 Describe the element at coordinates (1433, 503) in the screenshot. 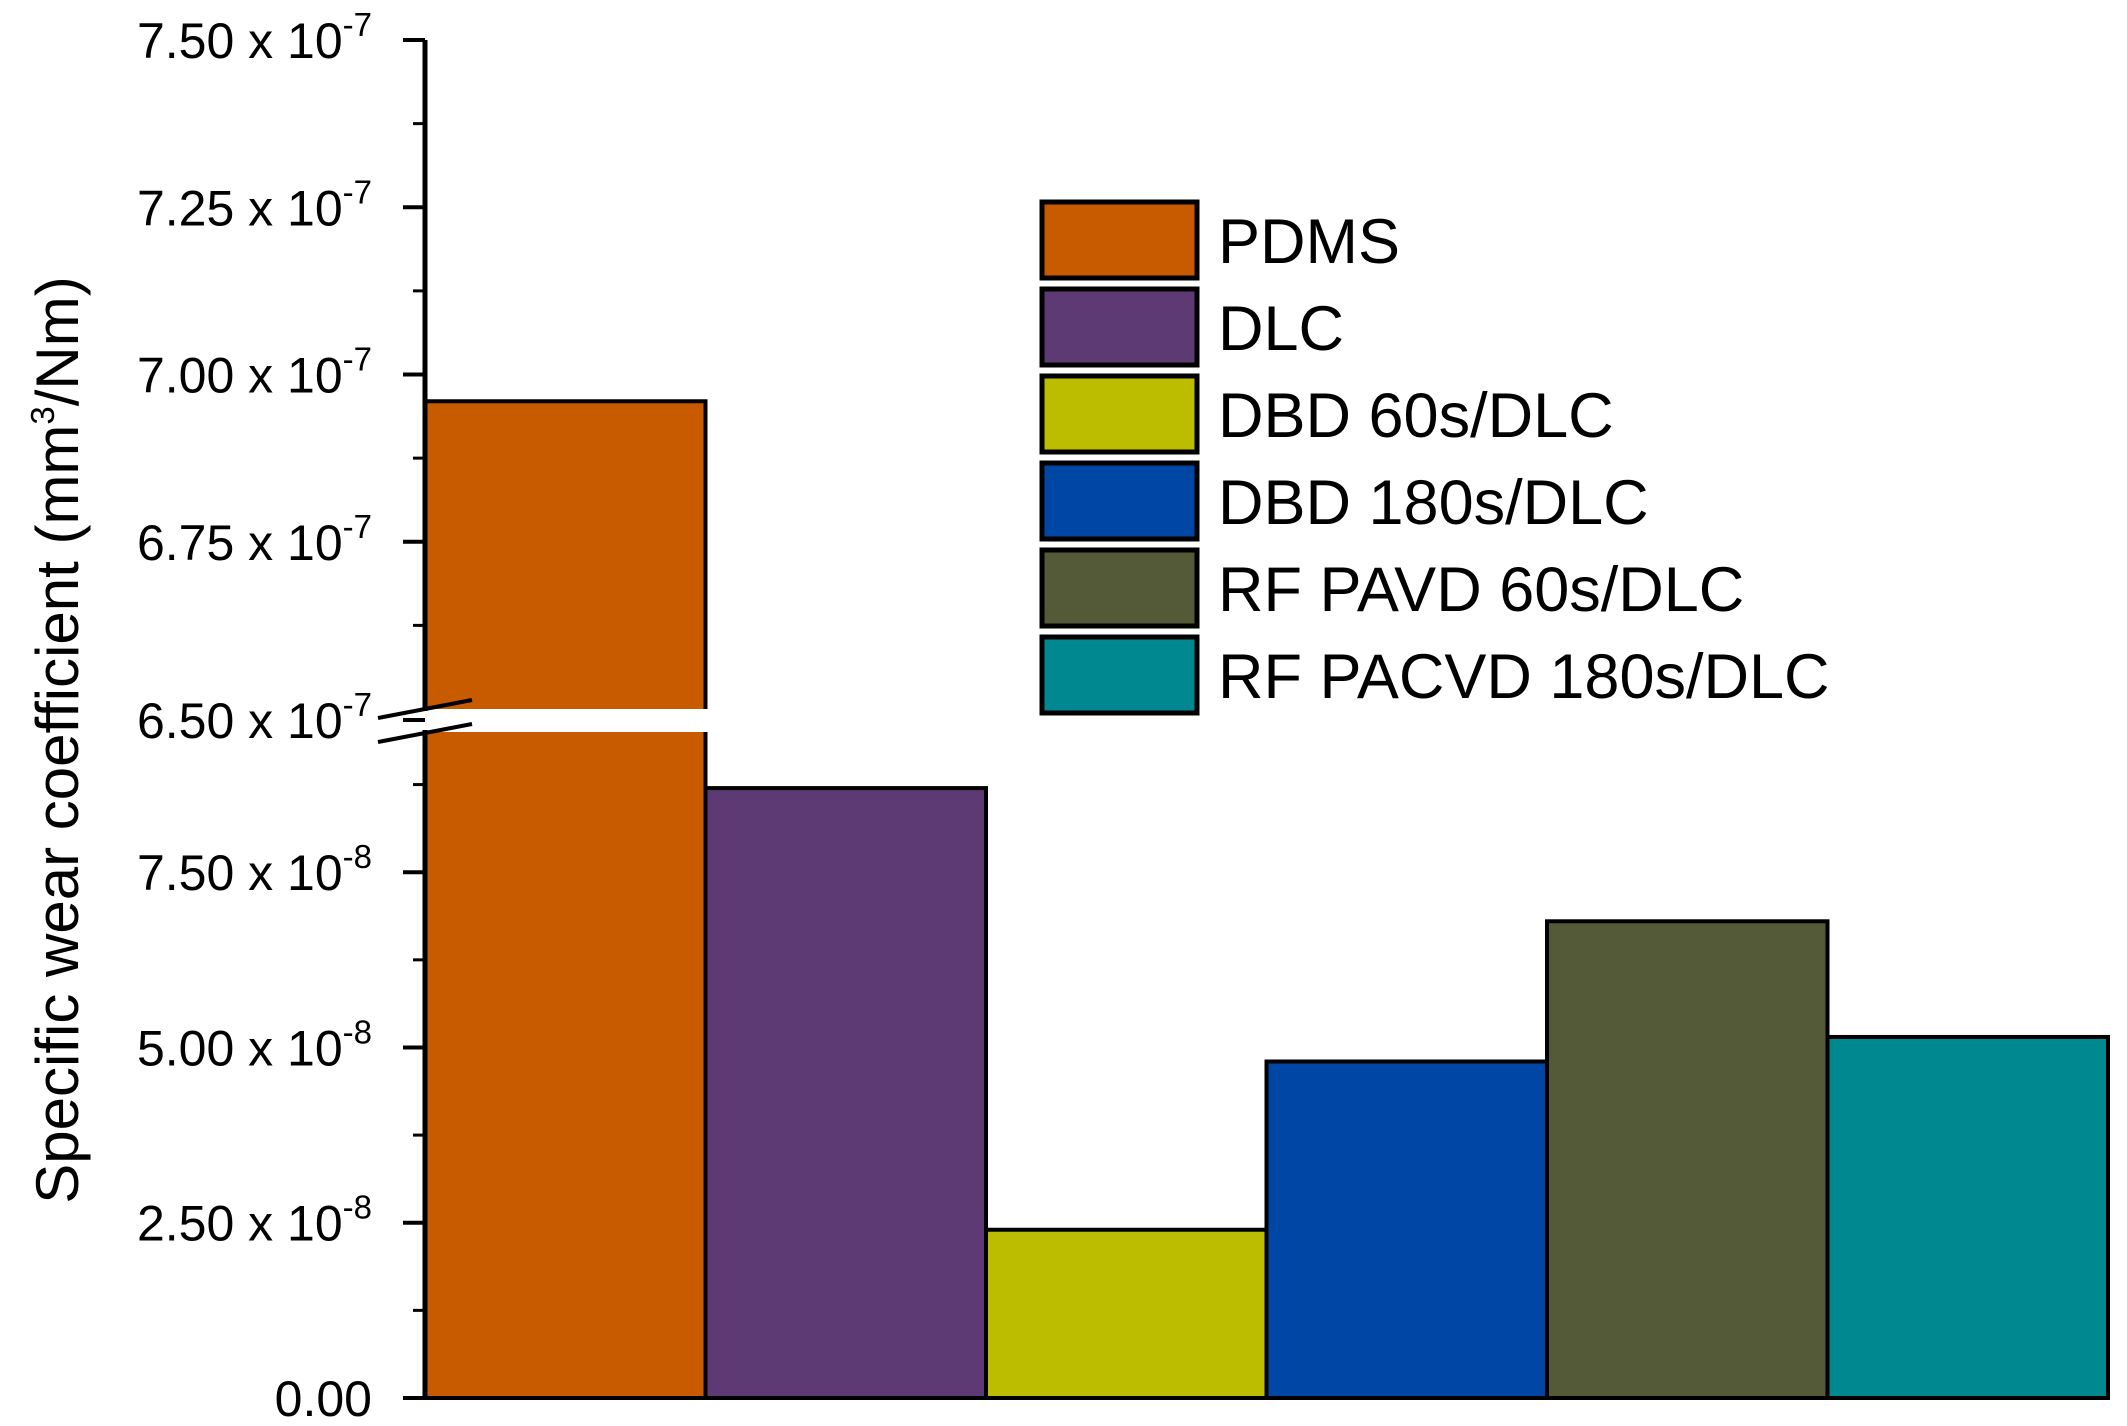

I see `legend-label-4: DBD 180s/DLC` at that location.